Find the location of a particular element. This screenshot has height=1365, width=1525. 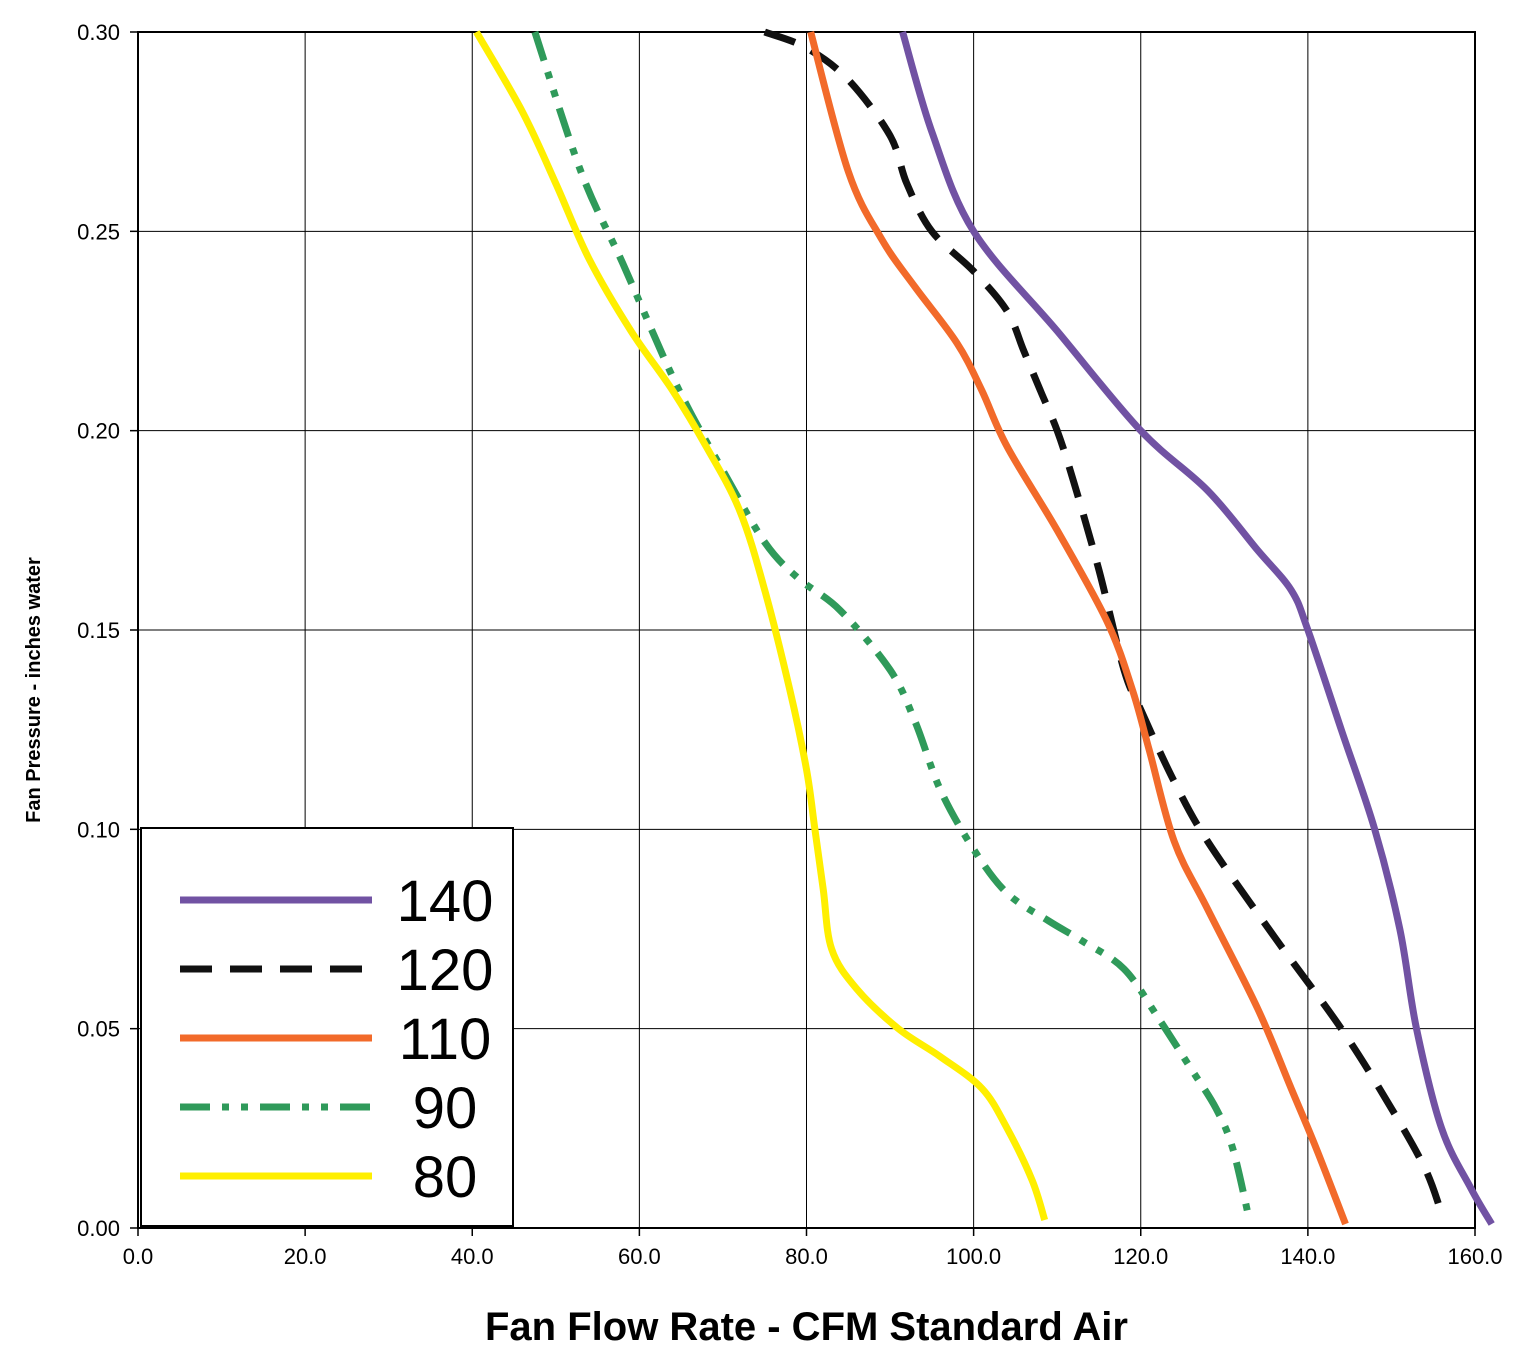

x-tick-label: 120.0 is located at coordinates (1140, 1256).